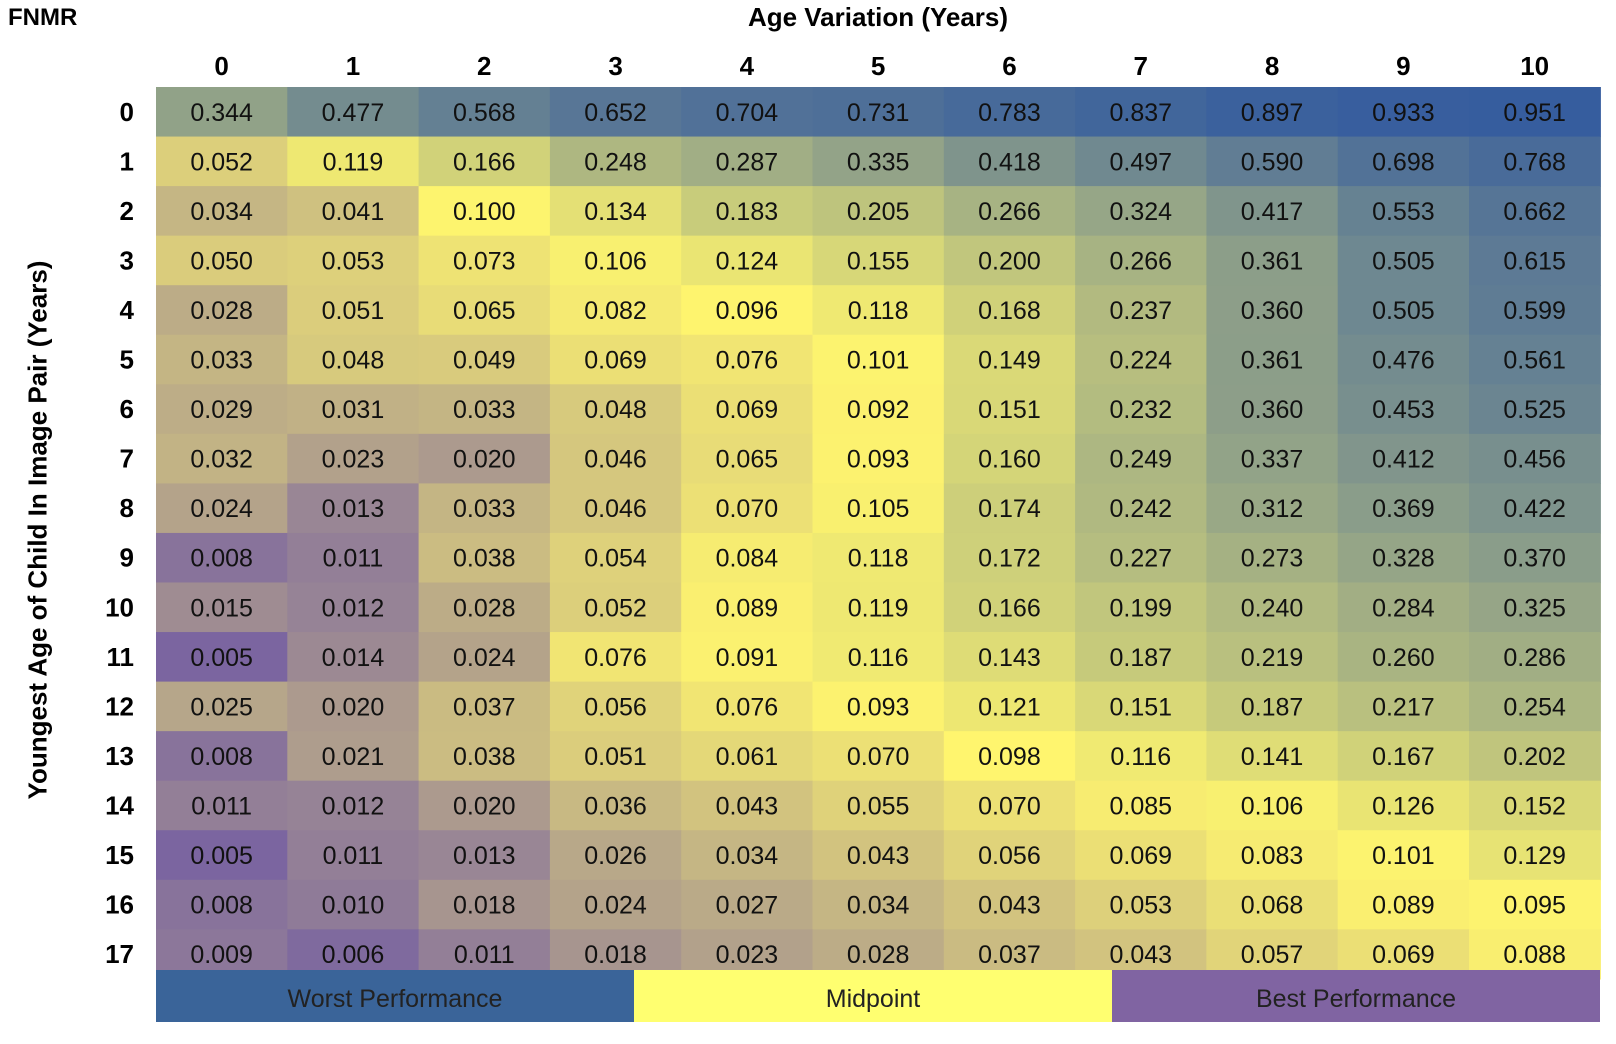  What do you see at coordinates (878, 806) in the screenshot?
I see `cell-value-label: 0.055` at bounding box center [878, 806].